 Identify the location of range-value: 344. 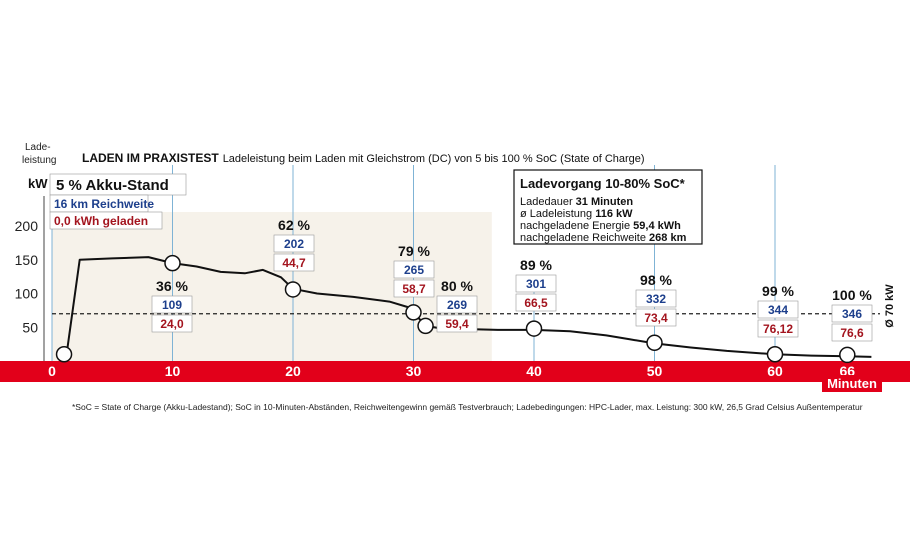
(778, 310).